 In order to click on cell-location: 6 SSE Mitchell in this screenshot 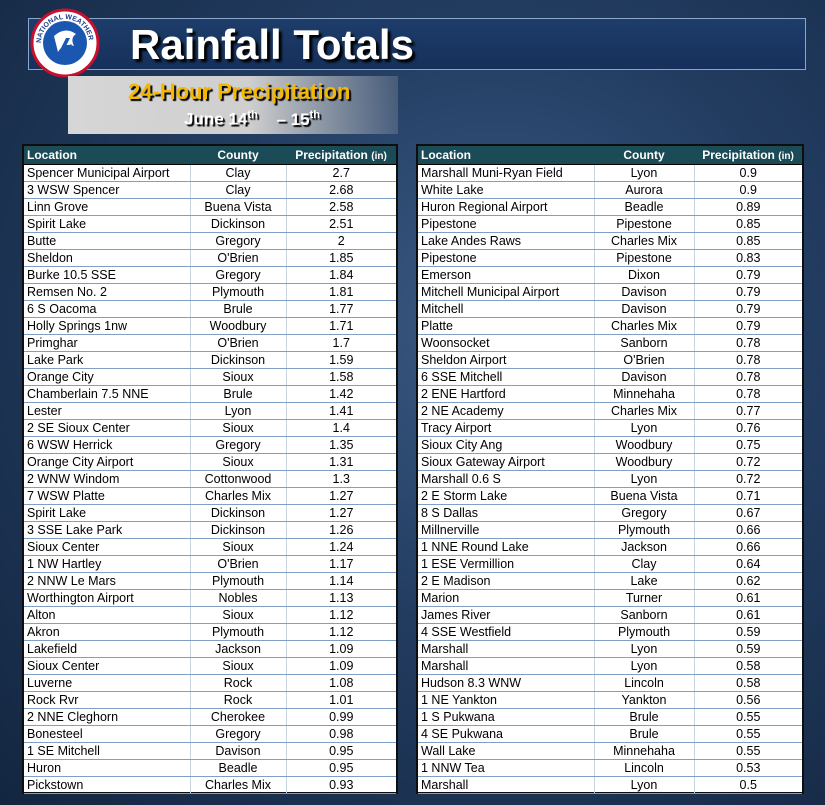, I will do `click(506, 377)`.